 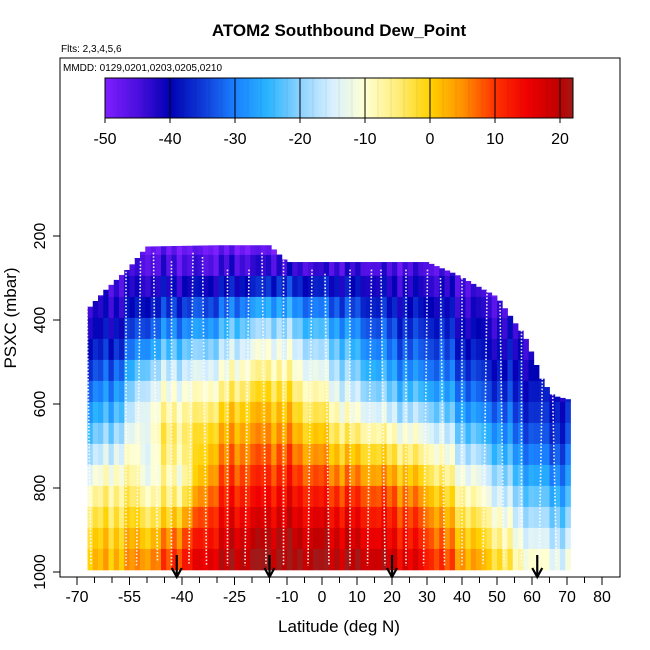 What do you see at coordinates (497, 597) in the screenshot?
I see `x-tick-label: 50` at bounding box center [497, 597].